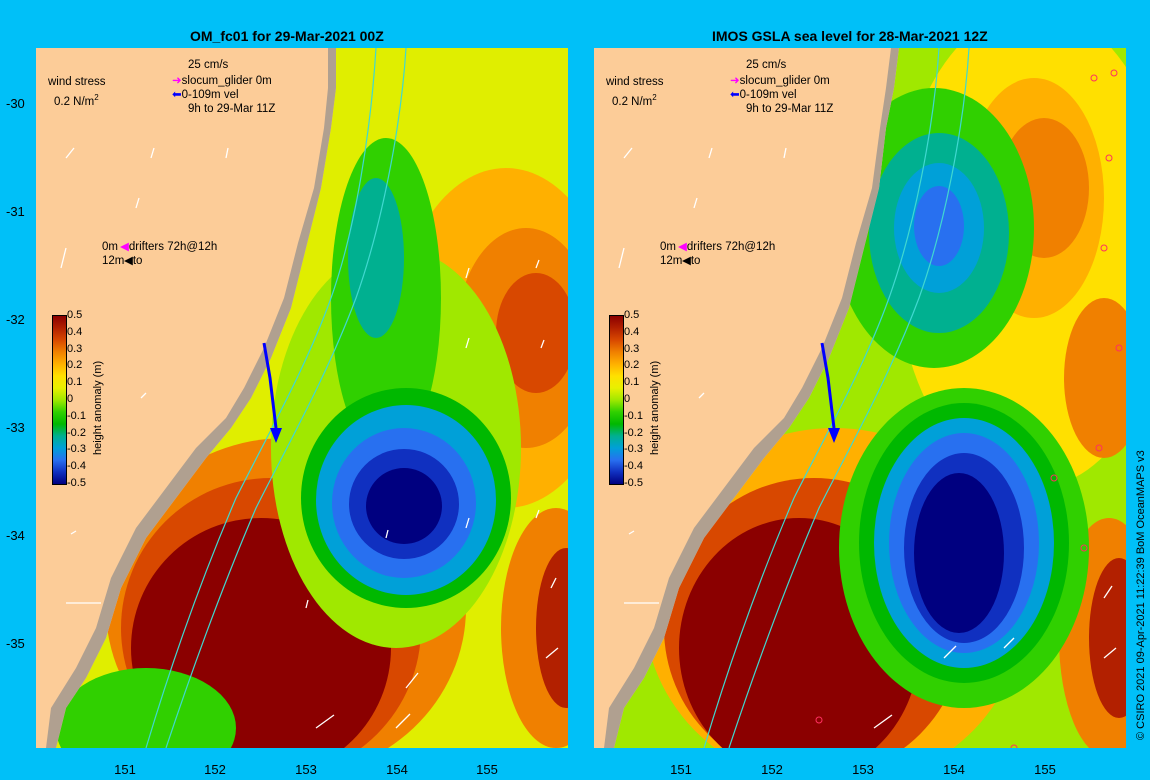  I want to click on left-panel-title: OM_fc01 for 29-Mar-2021 00Z, so click(287, 36).